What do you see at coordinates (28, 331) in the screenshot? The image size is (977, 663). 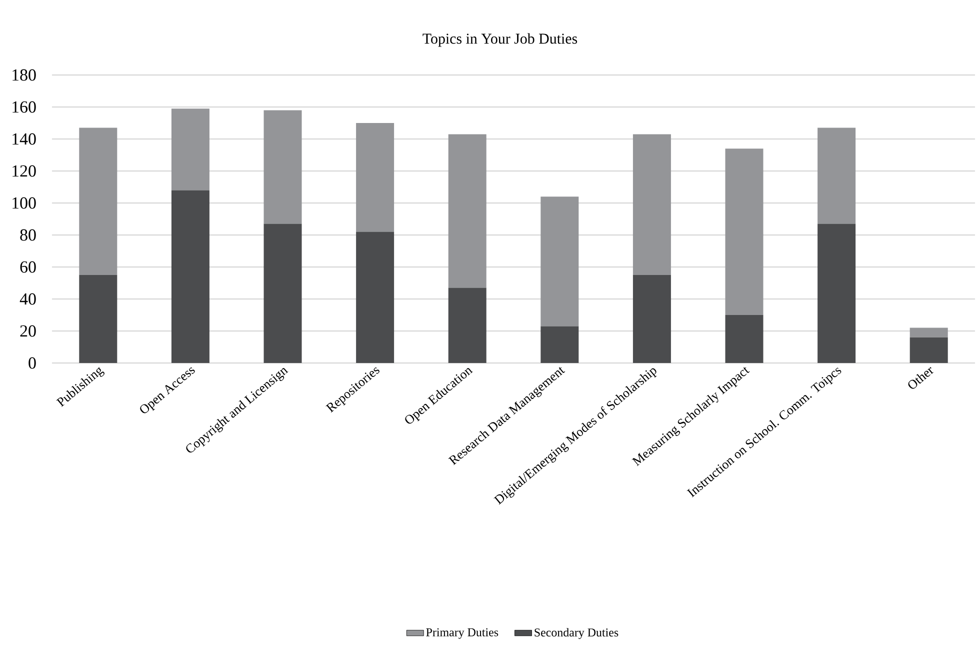 I see `y-tick-label: 20` at bounding box center [28, 331].